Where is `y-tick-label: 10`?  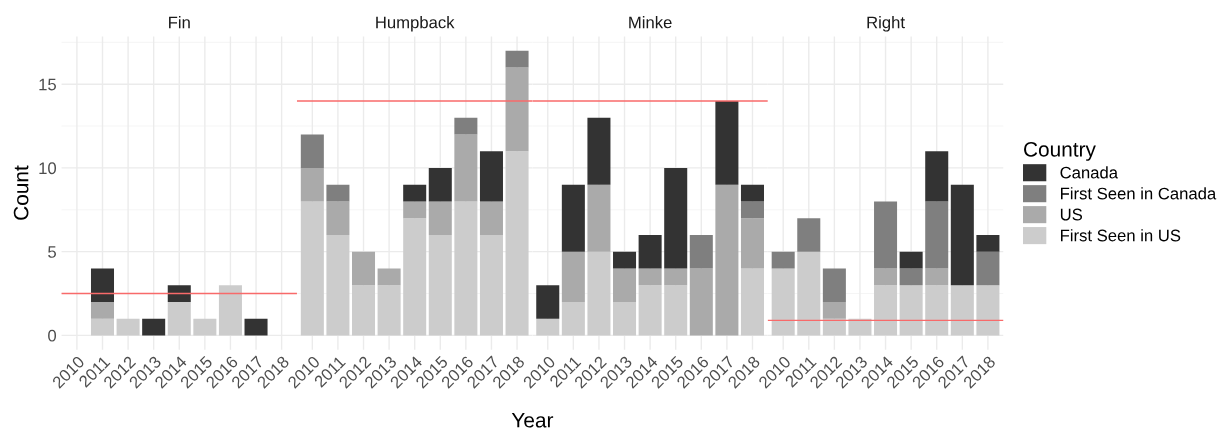
y-tick-label: 10 is located at coordinates (48, 168).